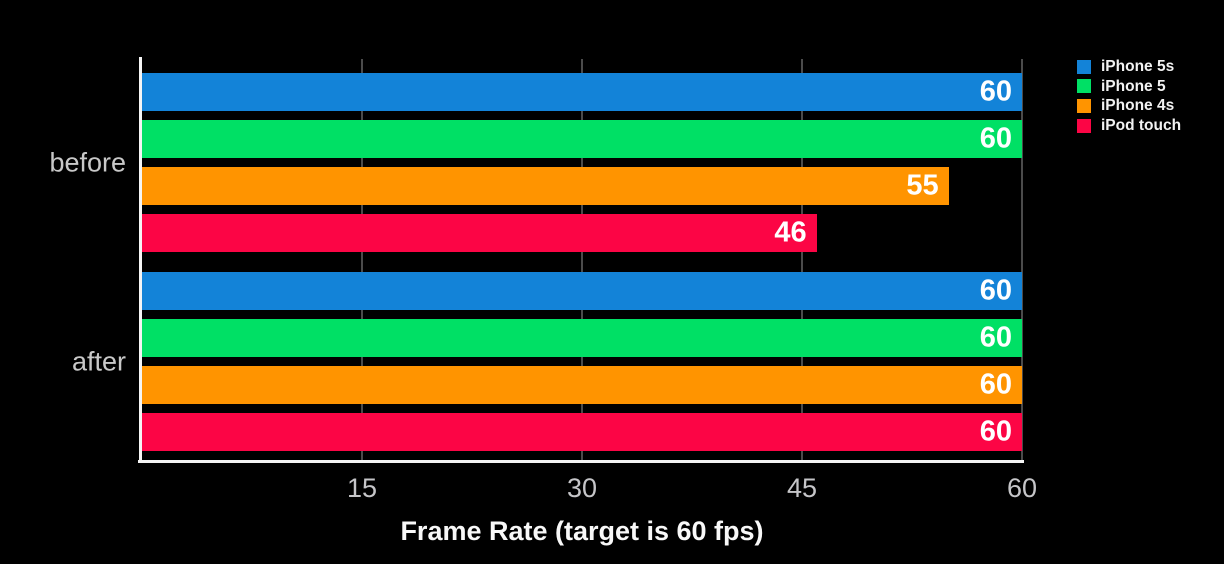 The width and height of the screenshot is (1224, 564). I want to click on legend-swatch-iphone-5s, so click(1084, 66).